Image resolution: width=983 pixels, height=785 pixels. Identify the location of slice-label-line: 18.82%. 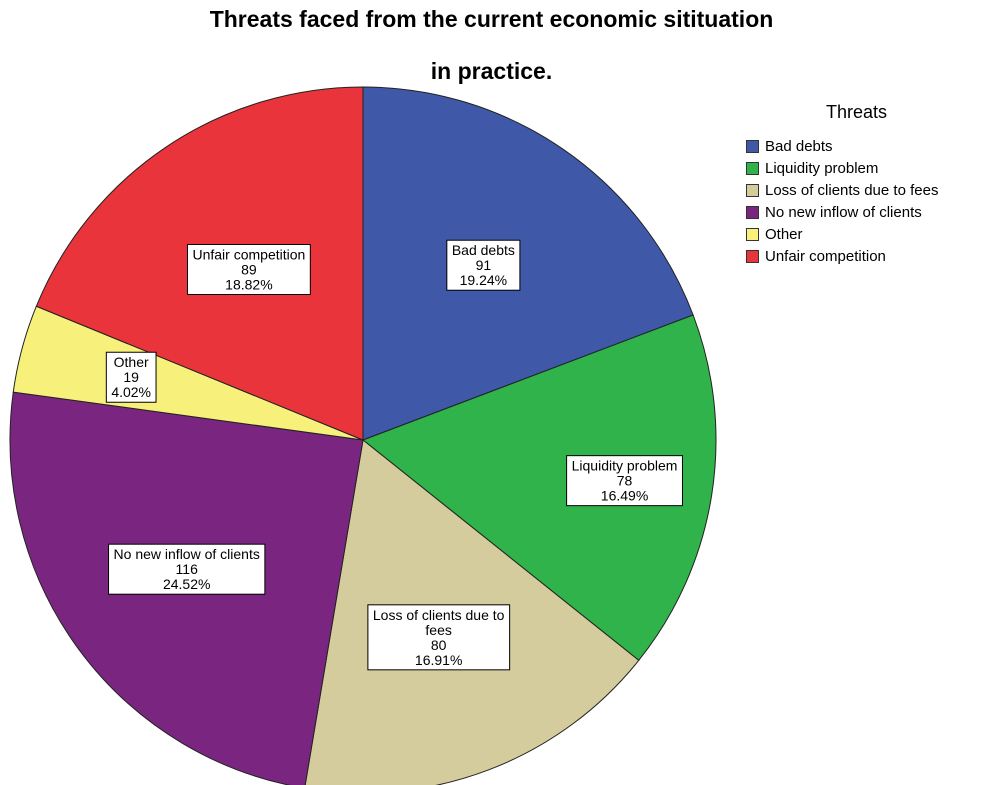
(248, 285).